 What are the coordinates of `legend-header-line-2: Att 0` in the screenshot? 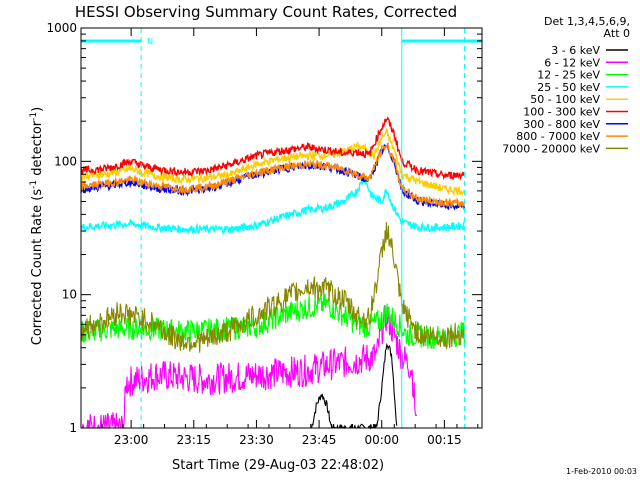 It's located at (617, 33).